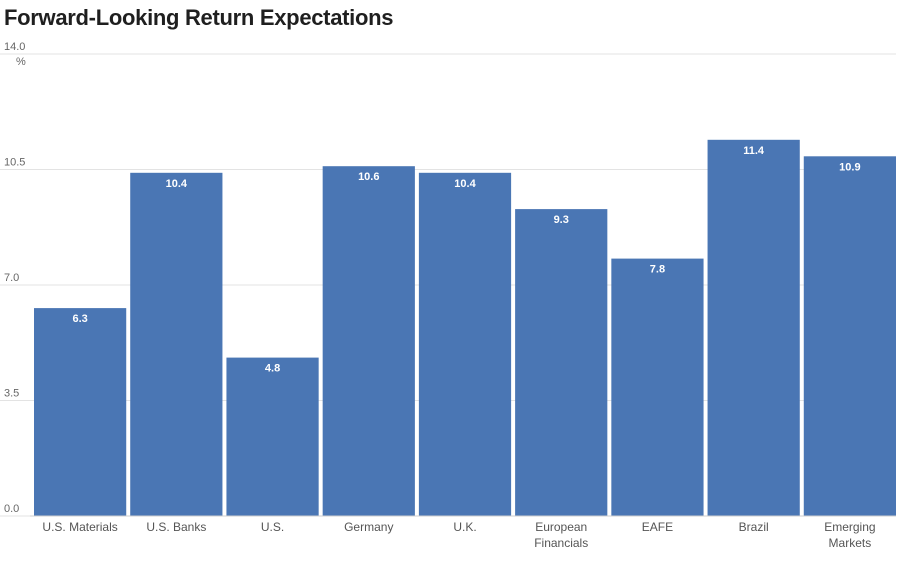 The width and height of the screenshot is (919, 564). Describe the element at coordinates (561, 220) in the screenshot. I see `data-label: 9.3` at that location.